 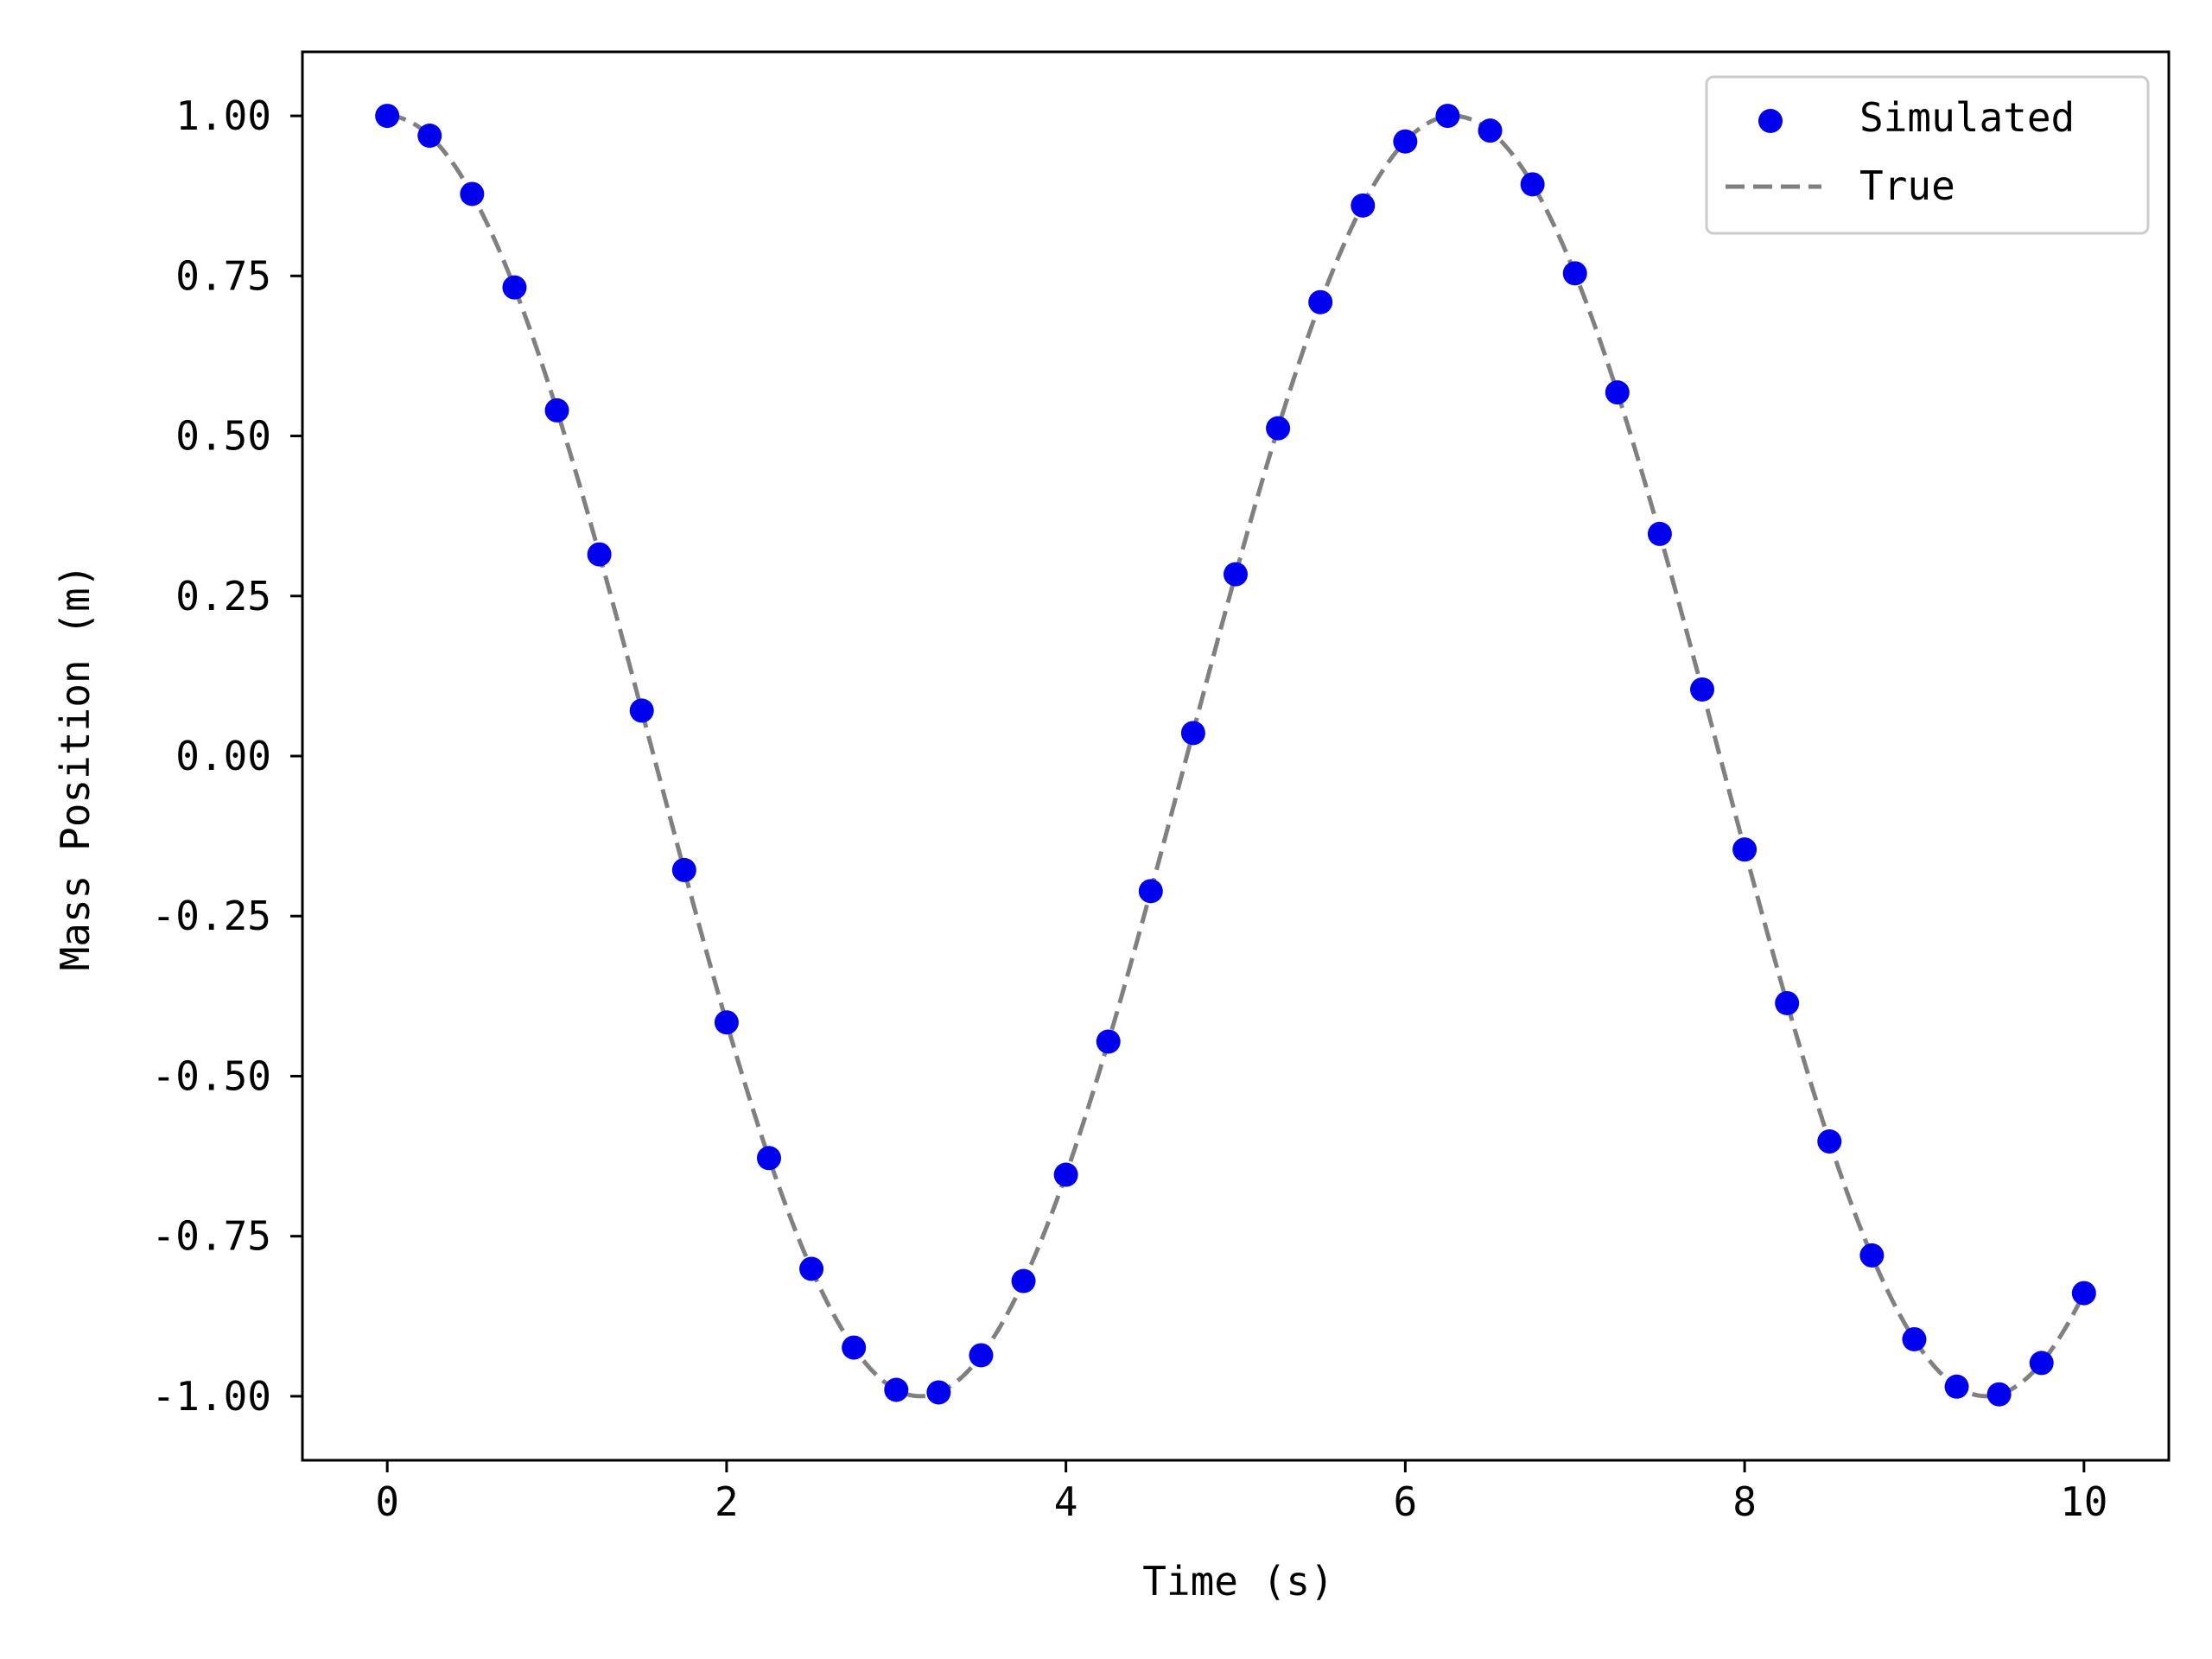 What do you see at coordinates (1238, 1581) in the screenshot?
I see `x-axis-title: Time (s)` at bounding box center [1238, 1581].